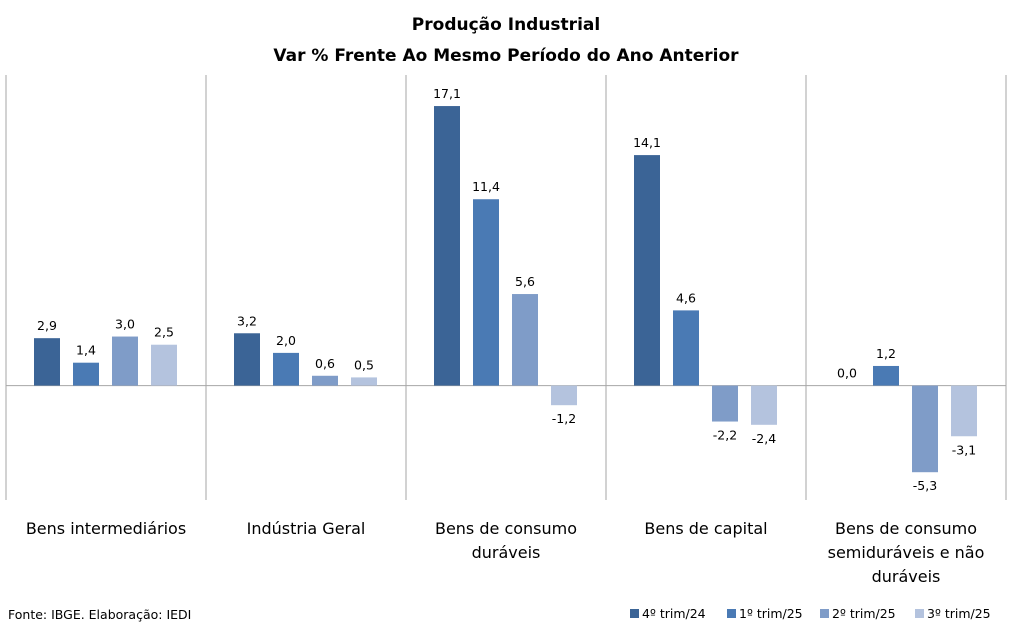 This screenshot has height=632, width=1012. Describe the element at coordinates (725, 435) in the screenshot. I see `data-label: -2,2` at that location.